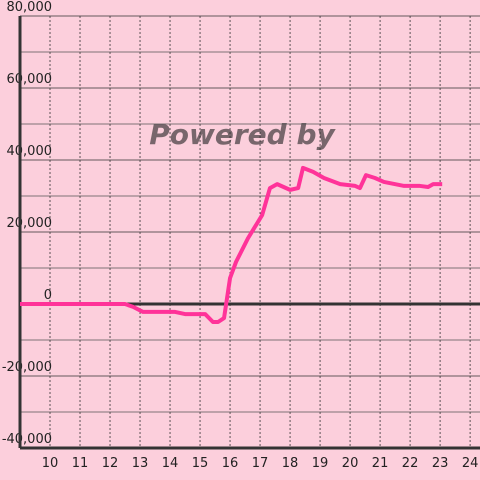 The image size is (480, 480). Describe the element at coordinates (260, 463) in the screenshot. I see `x-tick-label: 17` at that location.